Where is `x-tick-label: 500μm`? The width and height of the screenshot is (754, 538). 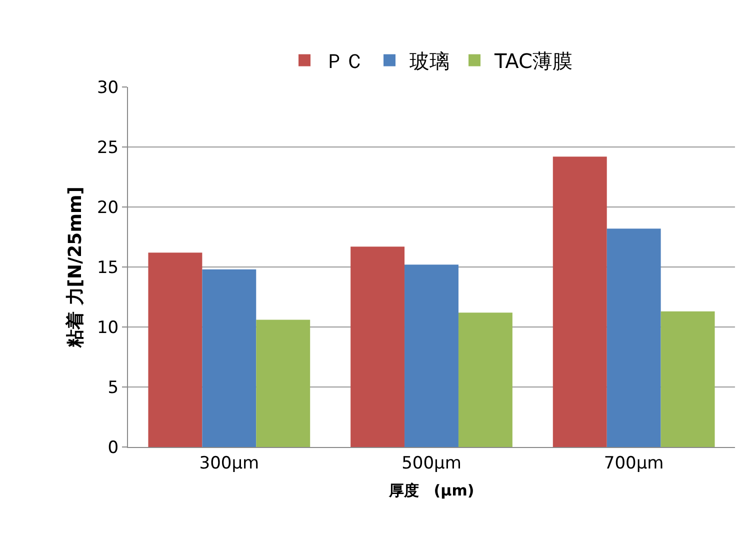
x-tick-label: 500μm is located at coordinates (432, 463).